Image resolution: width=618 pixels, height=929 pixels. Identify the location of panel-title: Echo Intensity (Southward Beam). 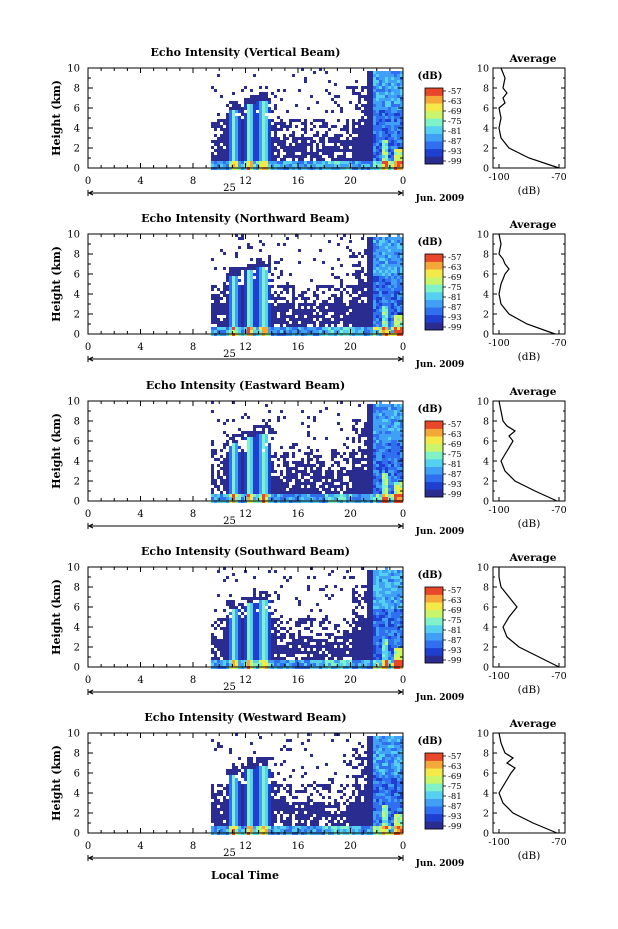
(245, 551).